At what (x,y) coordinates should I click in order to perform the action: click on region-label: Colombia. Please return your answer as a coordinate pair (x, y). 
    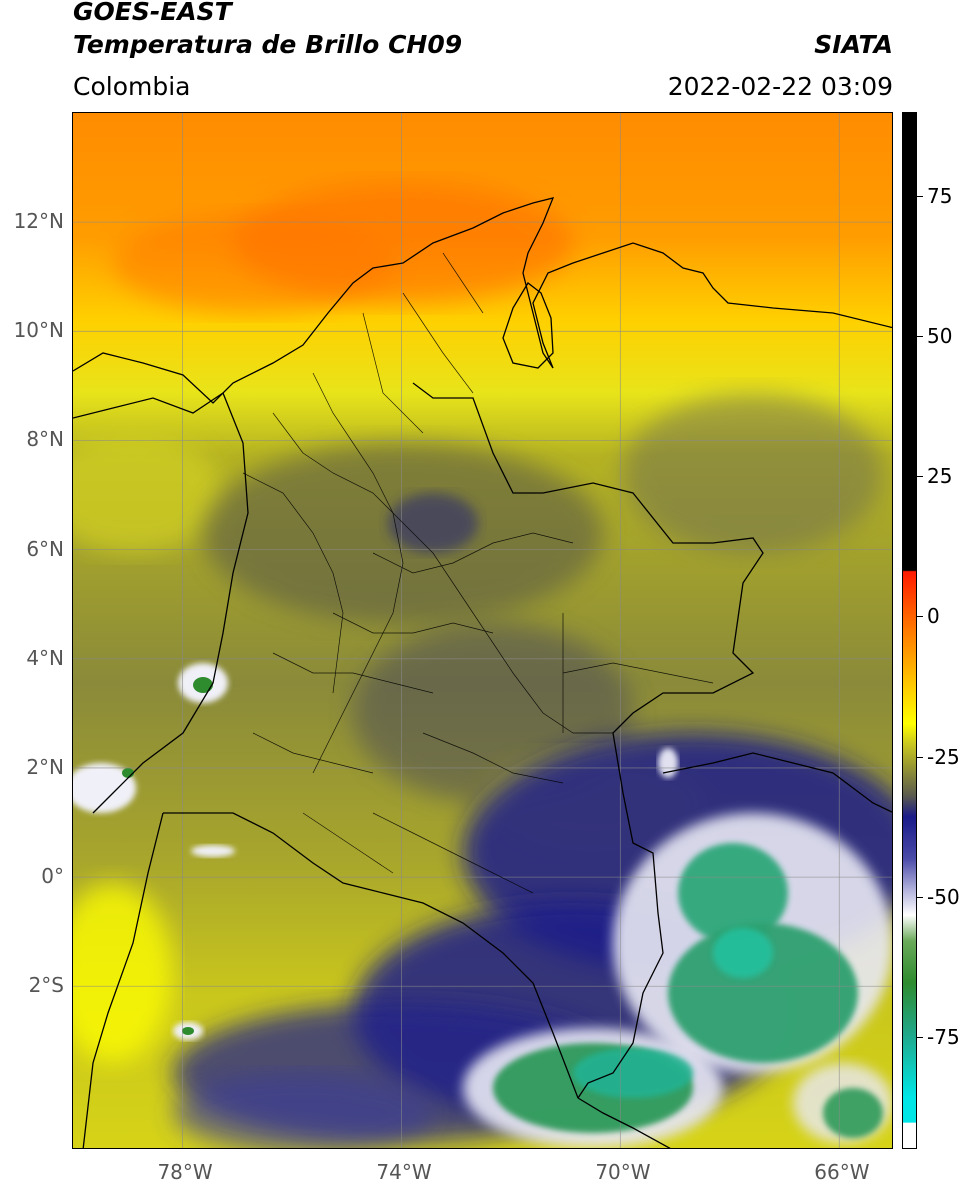
    Looking at the image, I should click on (132, 86).